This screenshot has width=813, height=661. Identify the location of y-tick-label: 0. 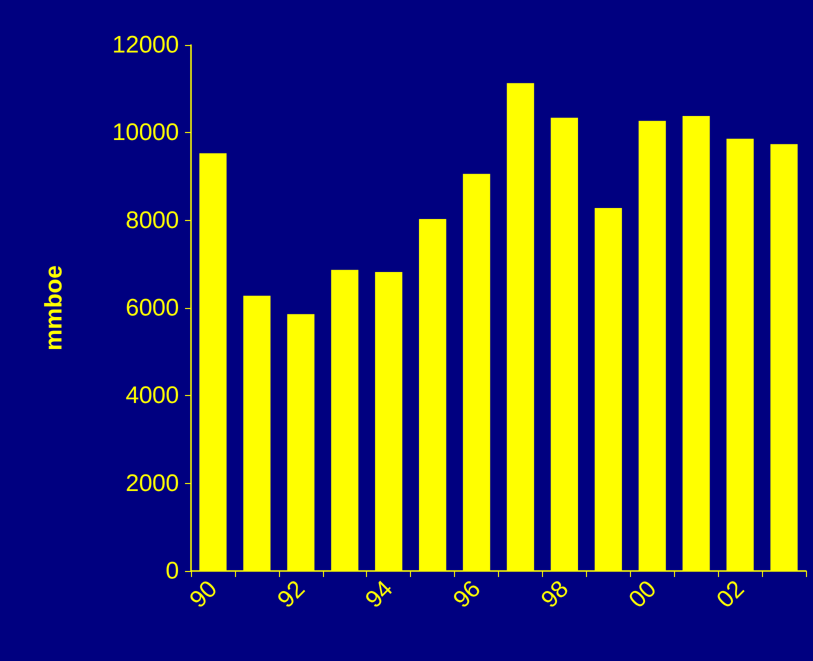
(172, 571).